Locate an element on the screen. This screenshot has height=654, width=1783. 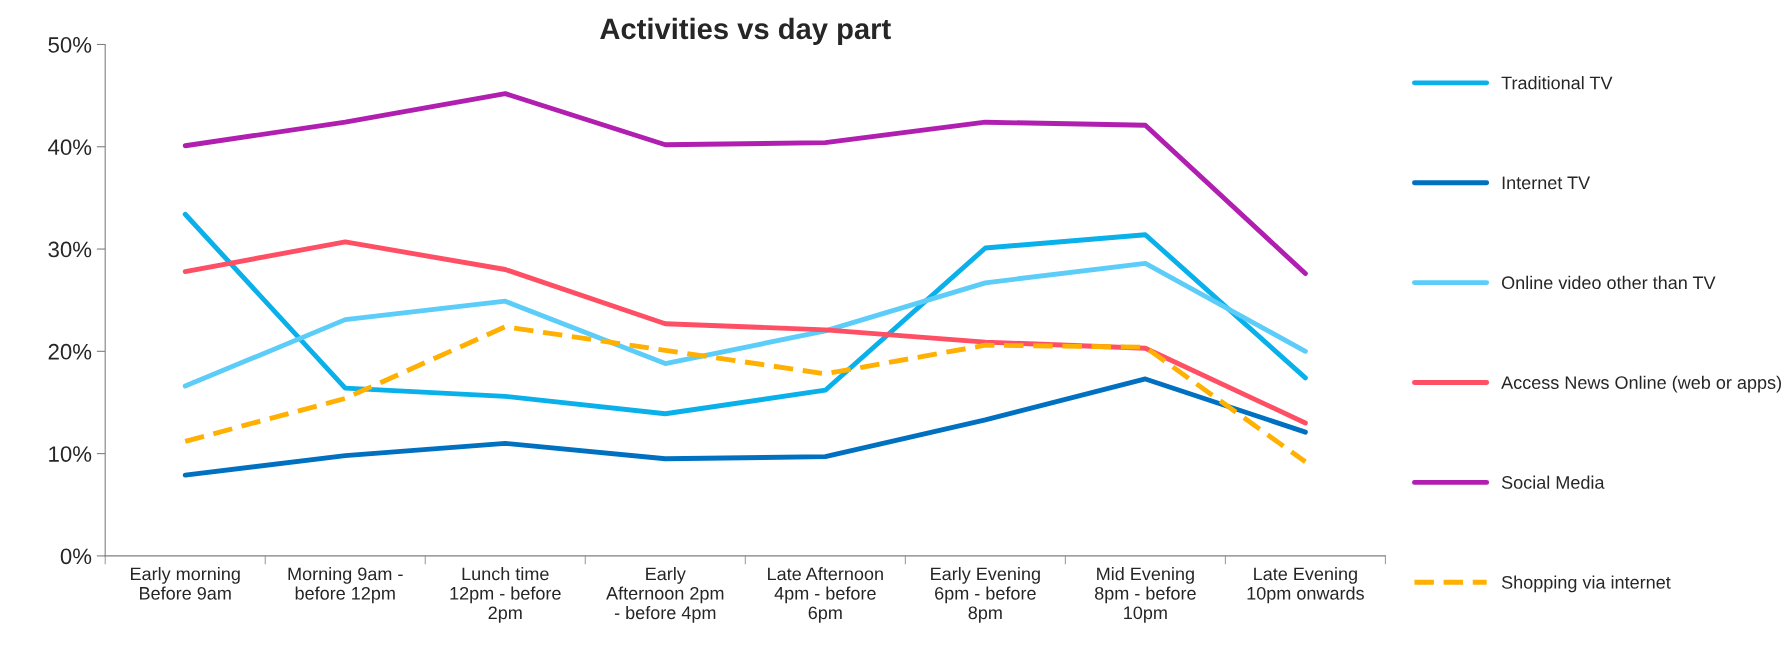
x-tick-label: Early morning Before 9am is located at coordinates (185, 583).